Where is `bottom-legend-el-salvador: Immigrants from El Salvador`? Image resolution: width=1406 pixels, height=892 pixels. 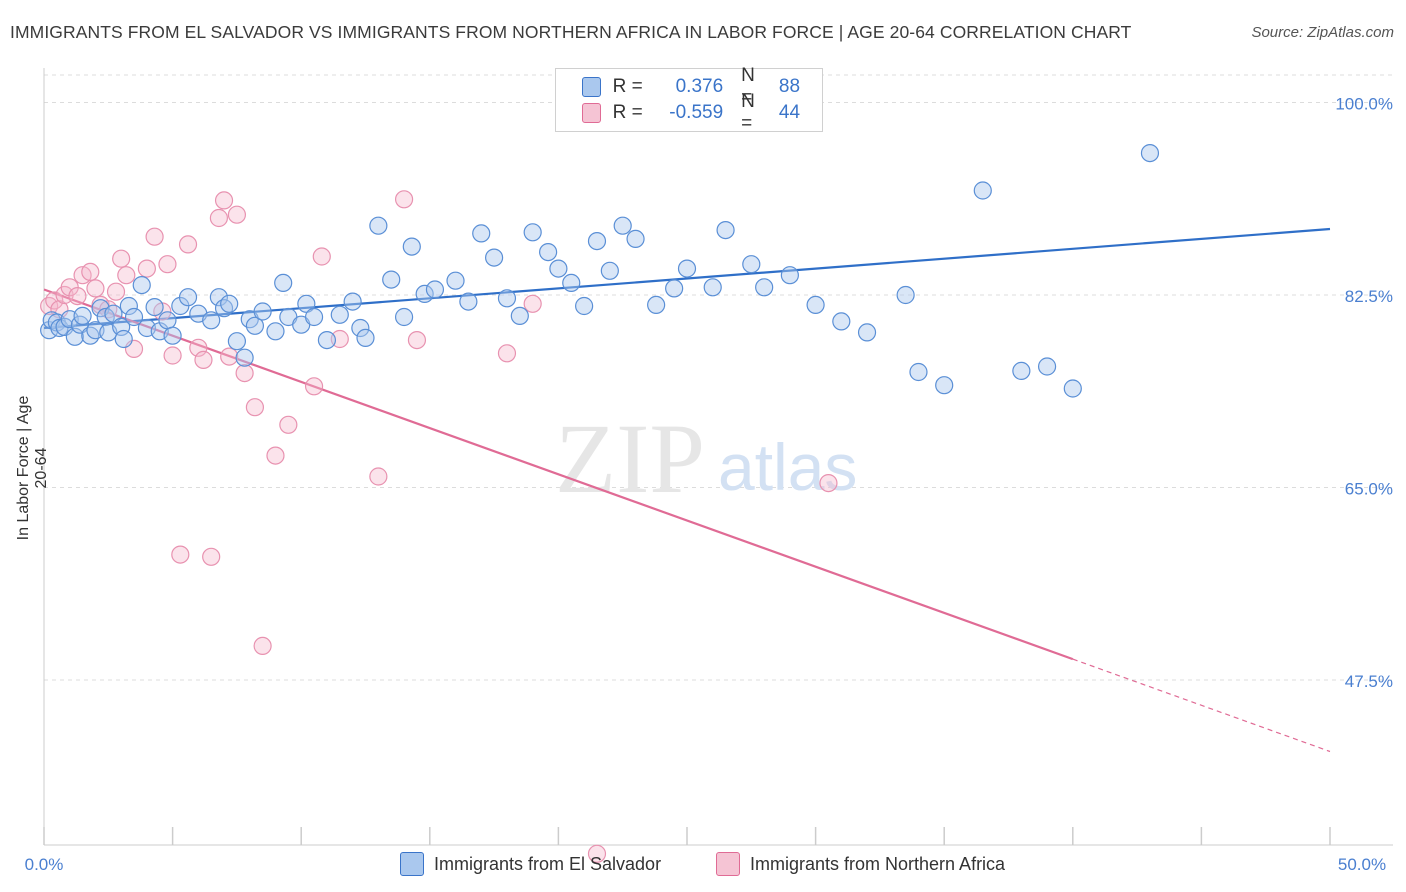 bottom-legend-el-salvador: Immigrants from El Salvador is located at coordinates (530, 864).